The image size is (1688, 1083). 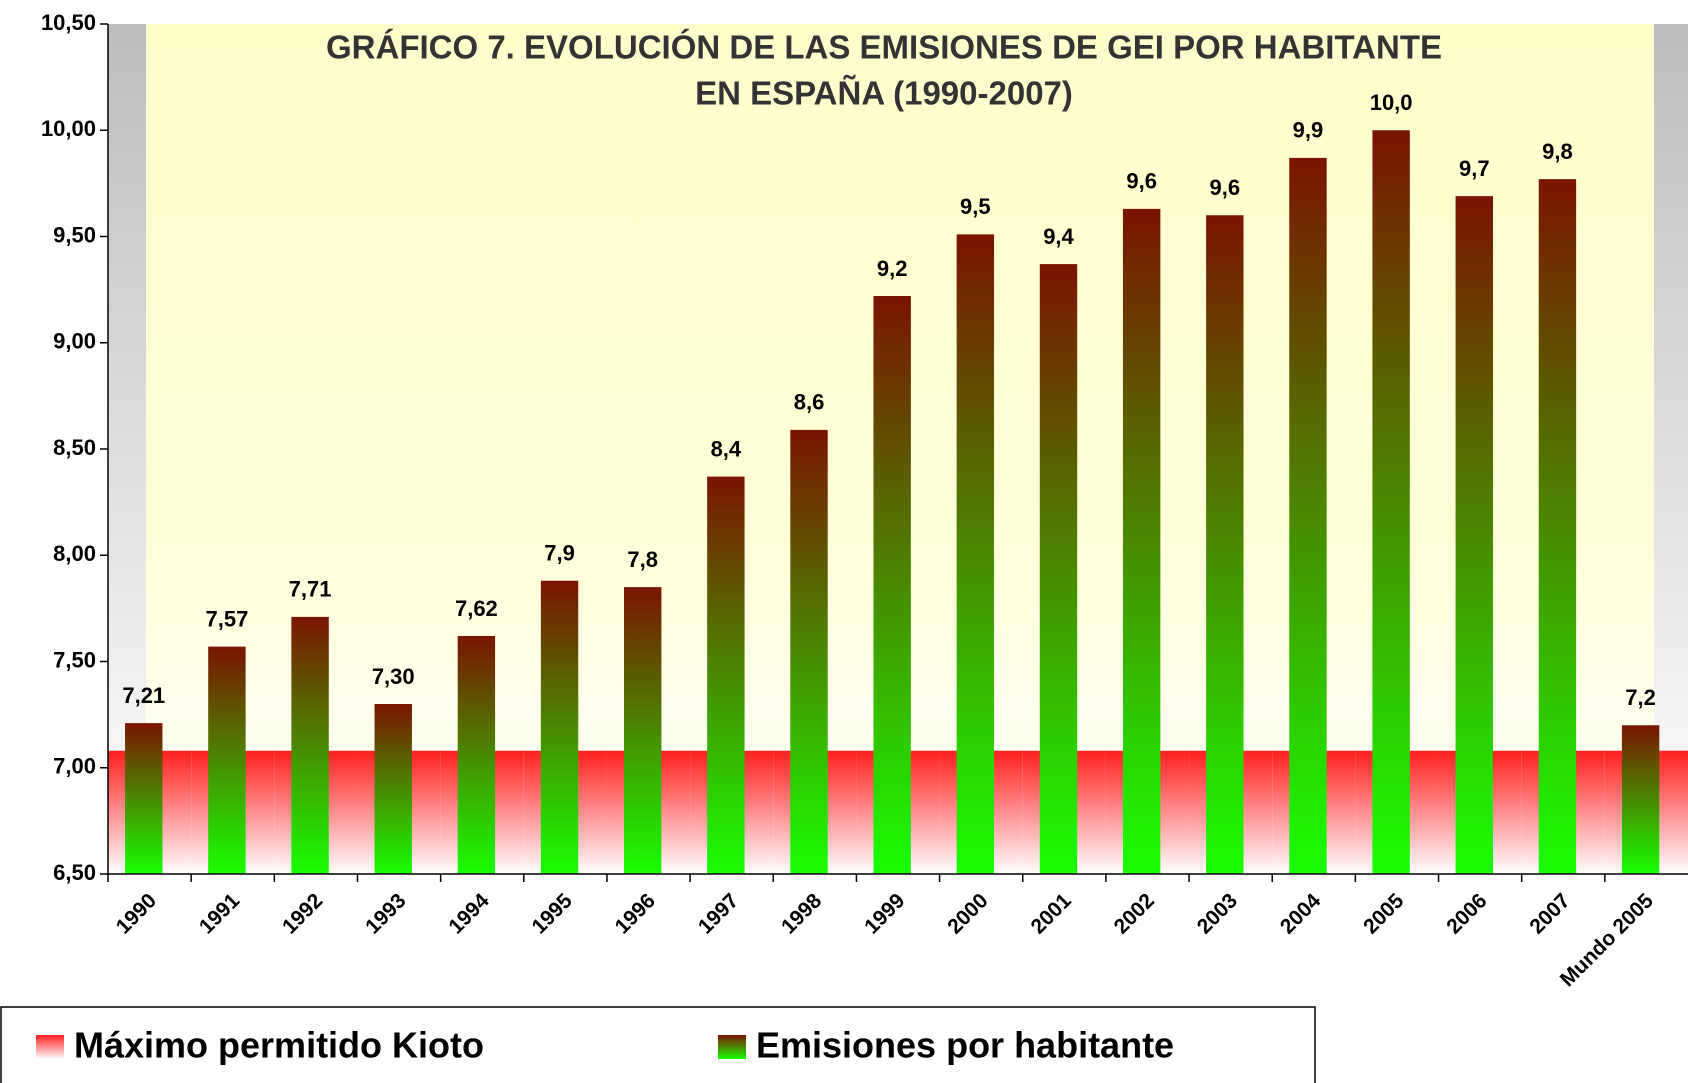 What do you see at coordinates (1058, 236) in the screenshot?
I see `value-label: 9,4` at bounding box center [1058, 236].